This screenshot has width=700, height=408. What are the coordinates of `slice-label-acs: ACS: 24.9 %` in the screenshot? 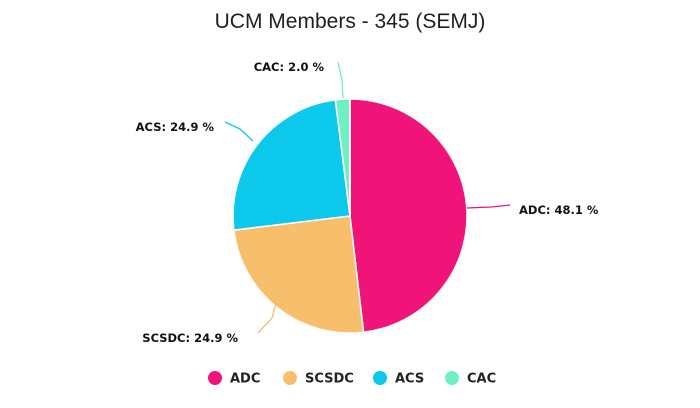 It's located at (175, 127).